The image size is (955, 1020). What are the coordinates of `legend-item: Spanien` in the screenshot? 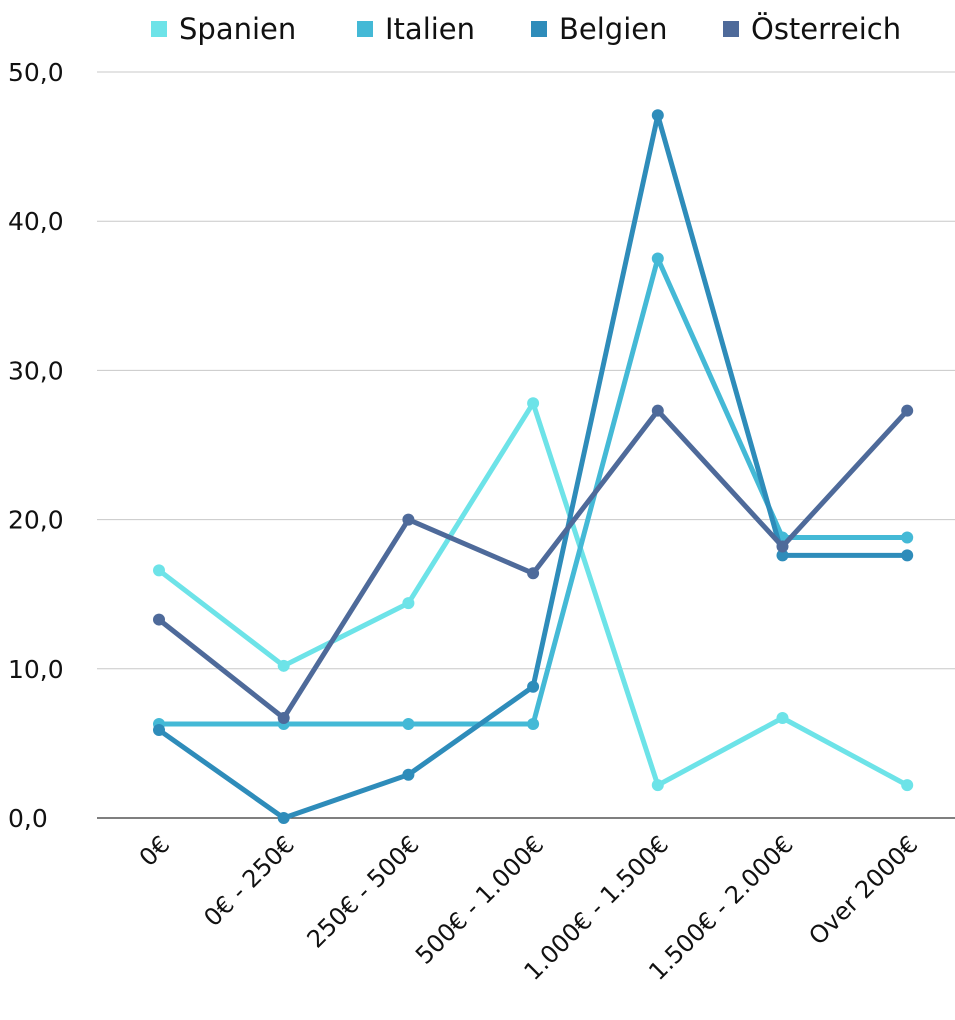 It's located at (223, 29).